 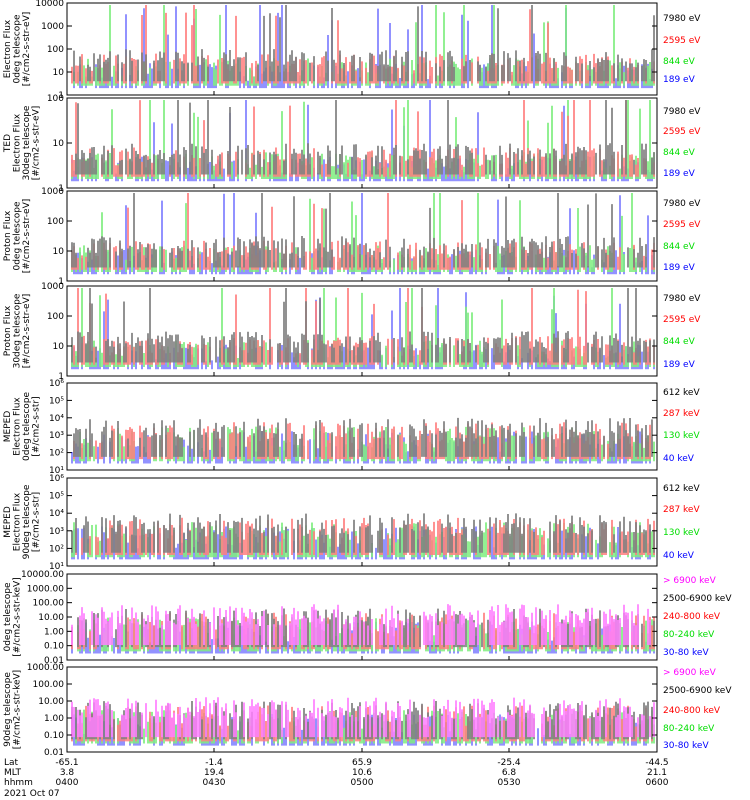 I want to click on xtick-mlt: 3.8, so click(x=67, y=773).